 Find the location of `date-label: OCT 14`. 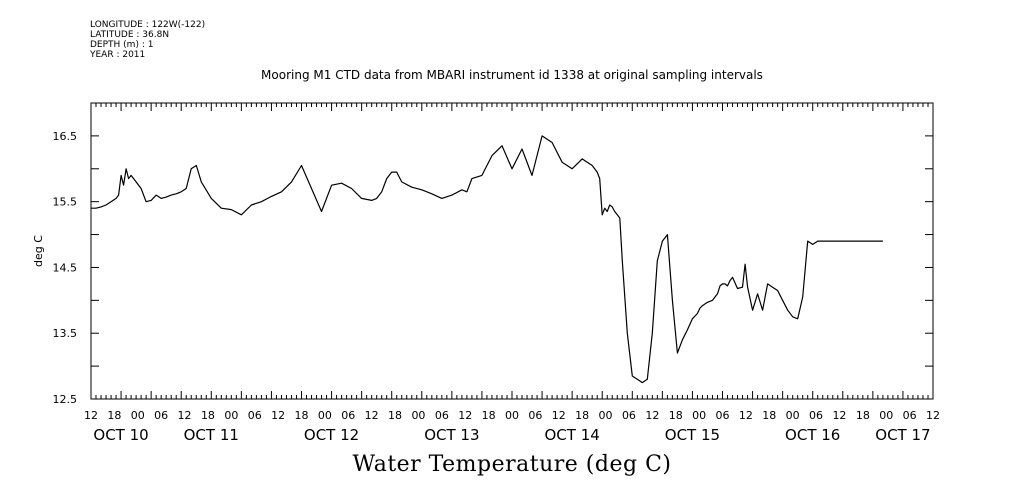

date-label: OCT 14 is located at coordinates (571, 435).